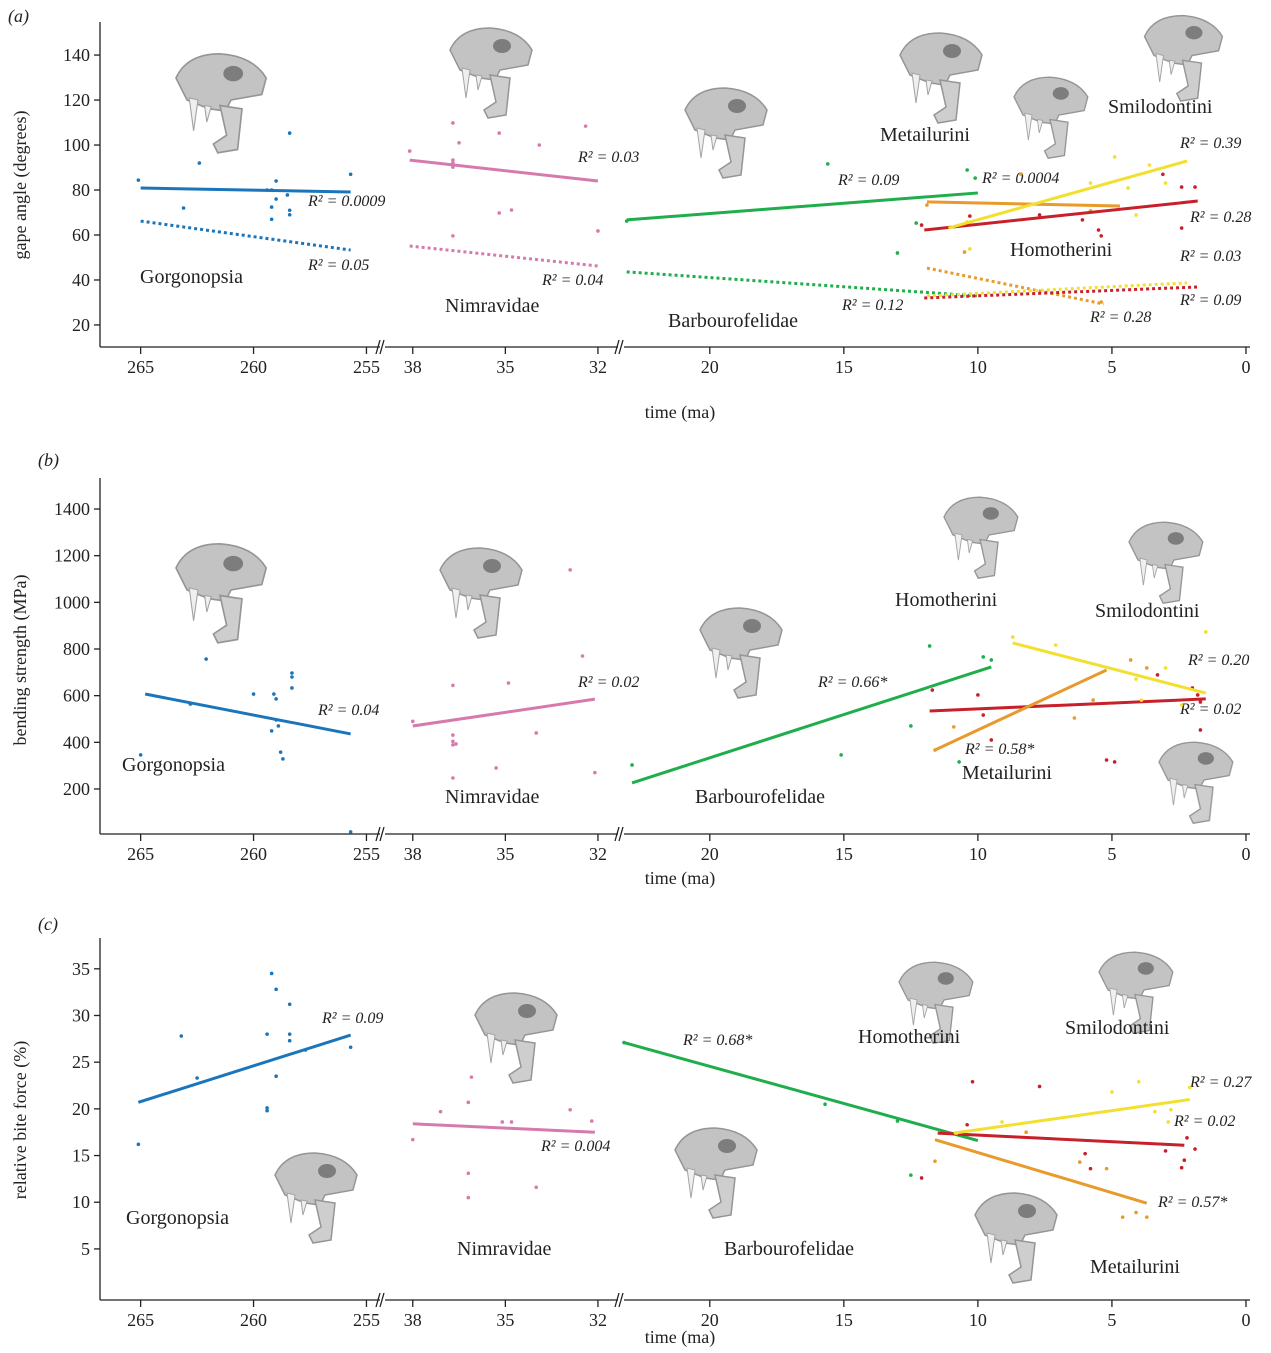  What do you see at coordinates (81, 280) in the screenshot?
I see `y-tick-label: 40` at bounding box center [81, 280].